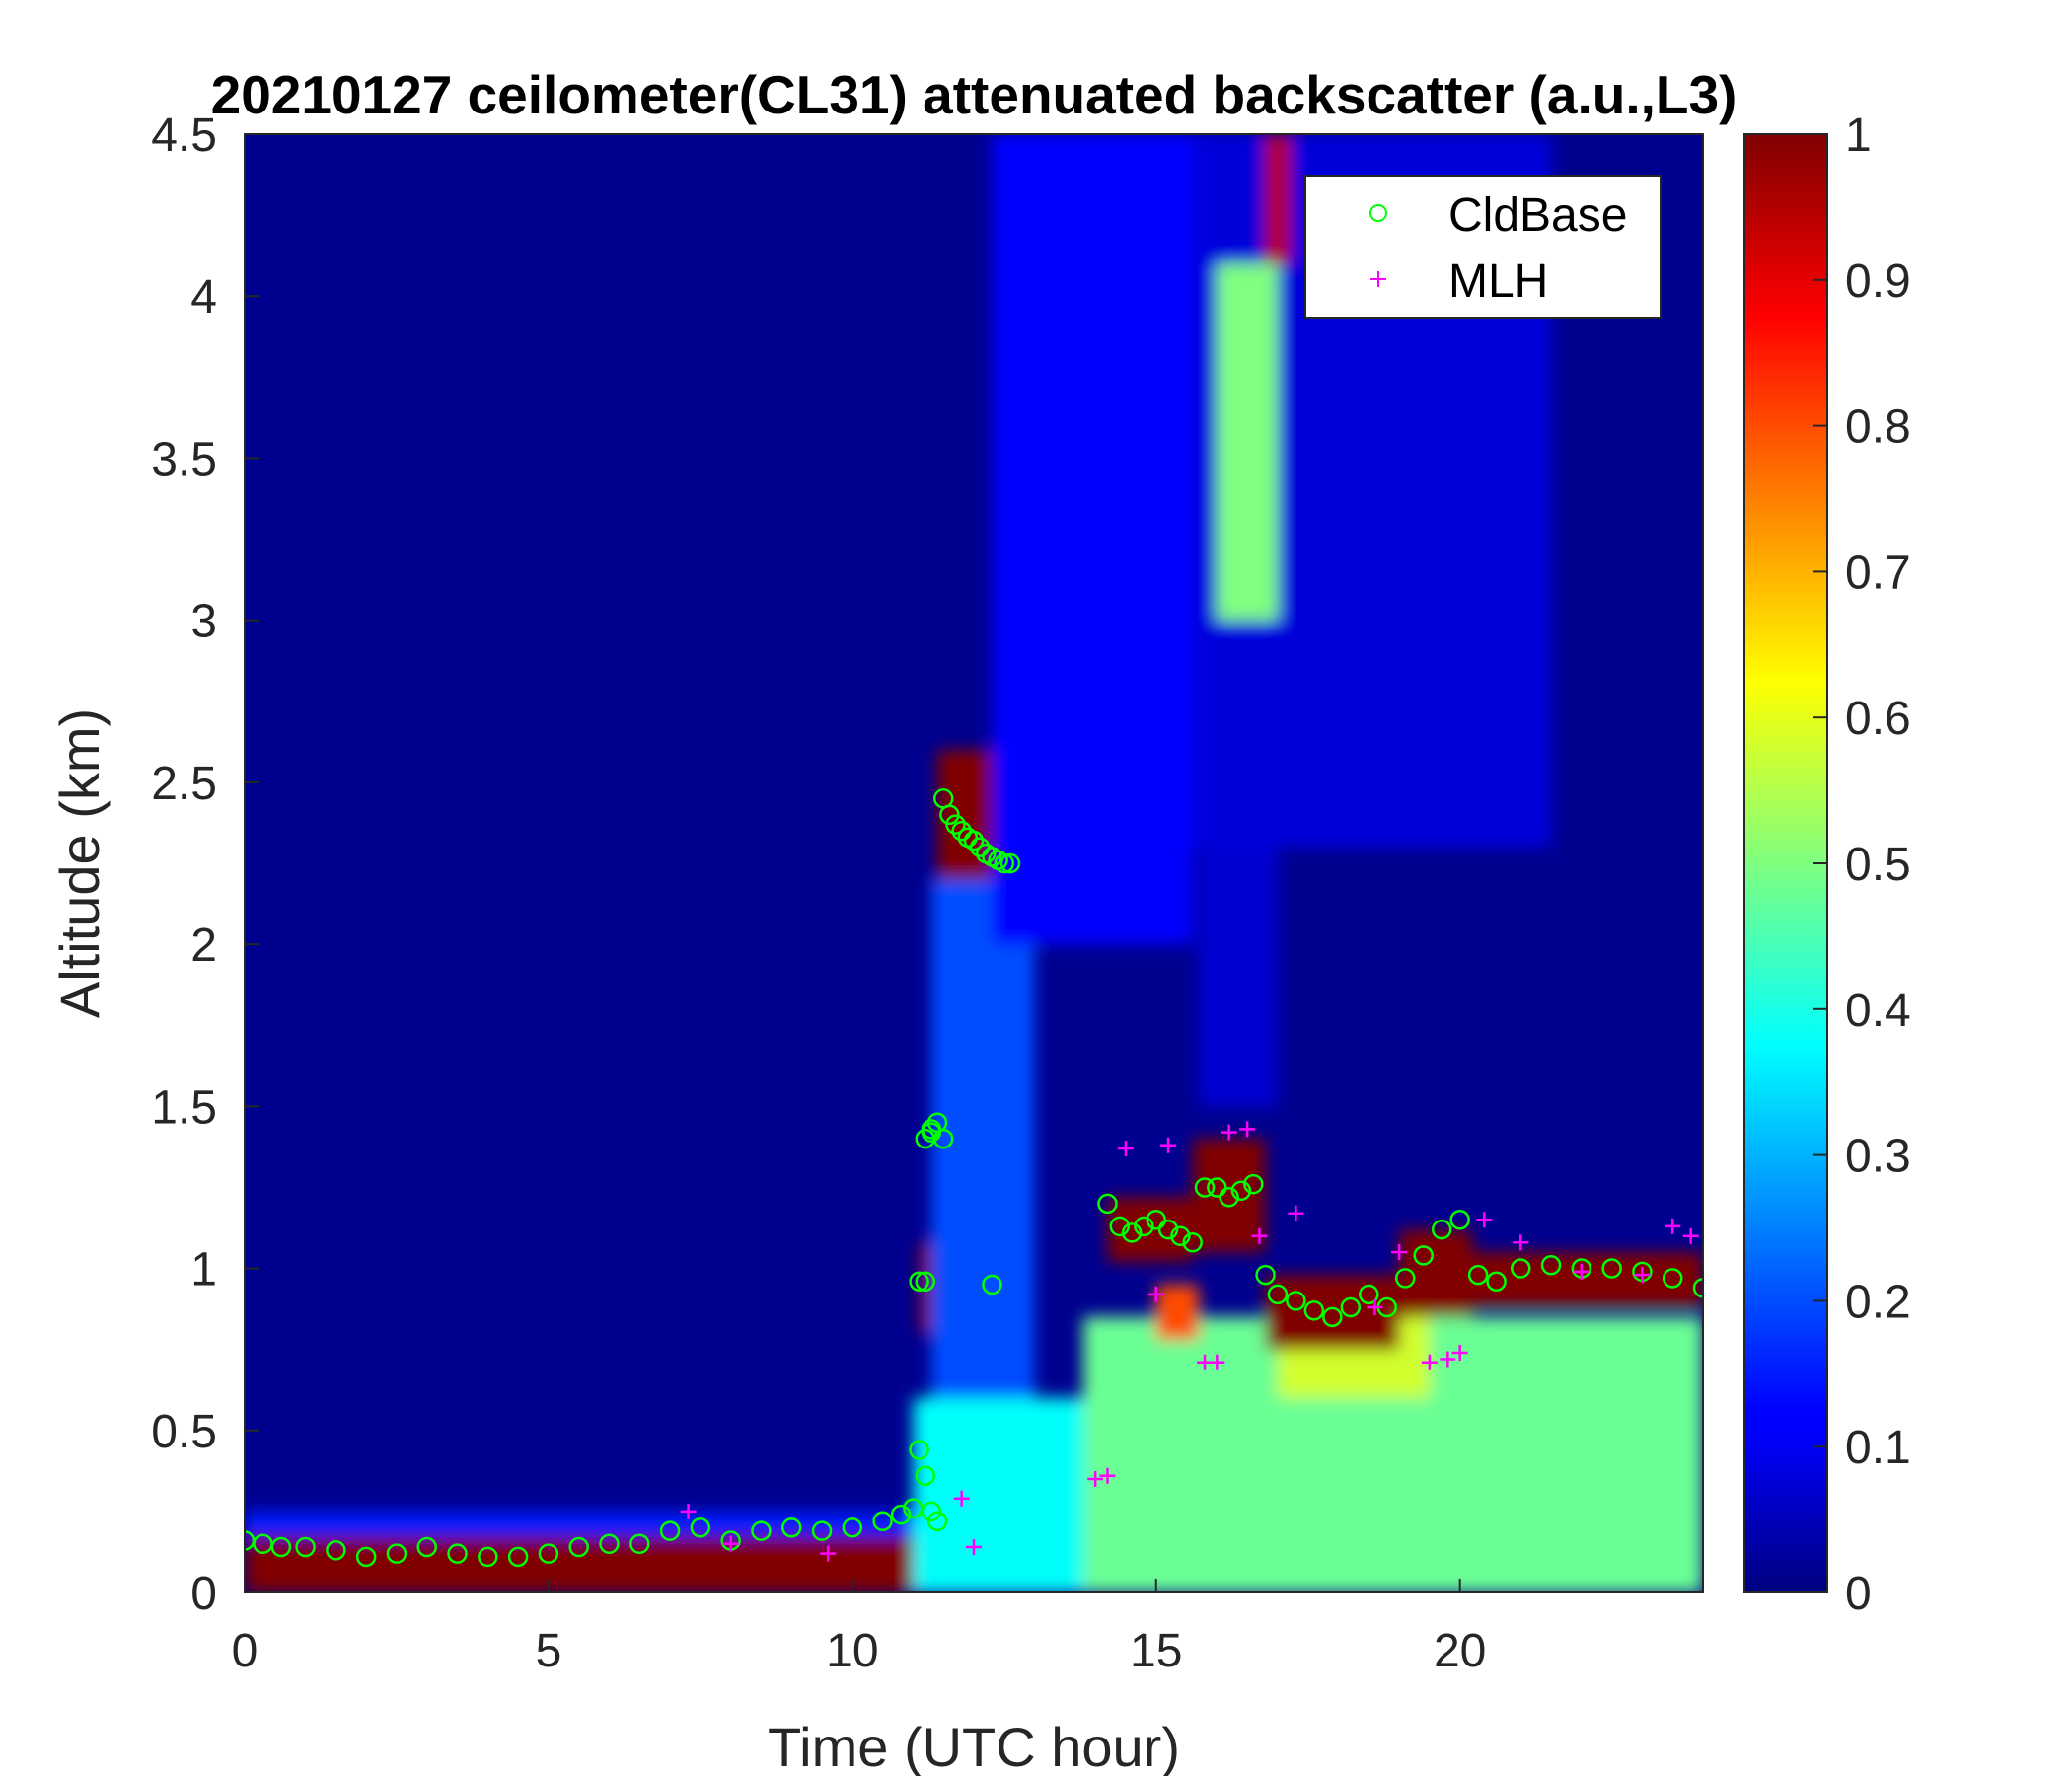 The height and width of the screenshot is (1776, 2072). What do you see at coordinates (204, 298) in the screenshot?
I see `y-tick-label: 4` at bounding box center [204, 298].